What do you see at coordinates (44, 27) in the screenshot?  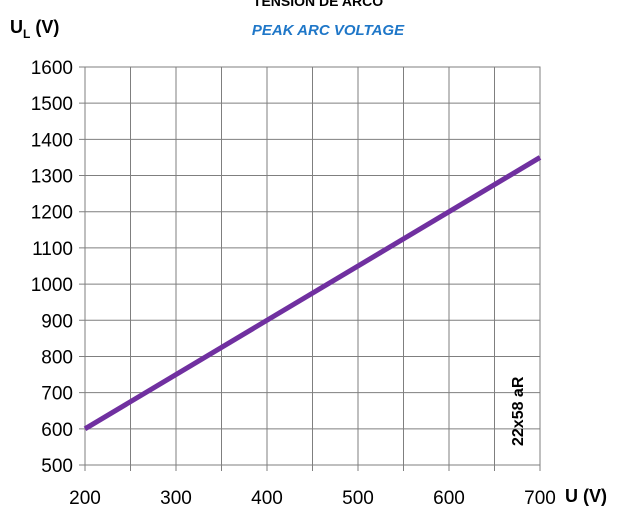 I see `y-axis-title-unit: (V)` at bounding box center [44, 27].